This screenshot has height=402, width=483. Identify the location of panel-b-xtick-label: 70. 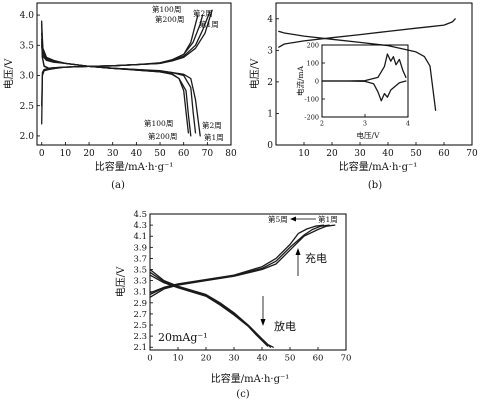
(472, 154).